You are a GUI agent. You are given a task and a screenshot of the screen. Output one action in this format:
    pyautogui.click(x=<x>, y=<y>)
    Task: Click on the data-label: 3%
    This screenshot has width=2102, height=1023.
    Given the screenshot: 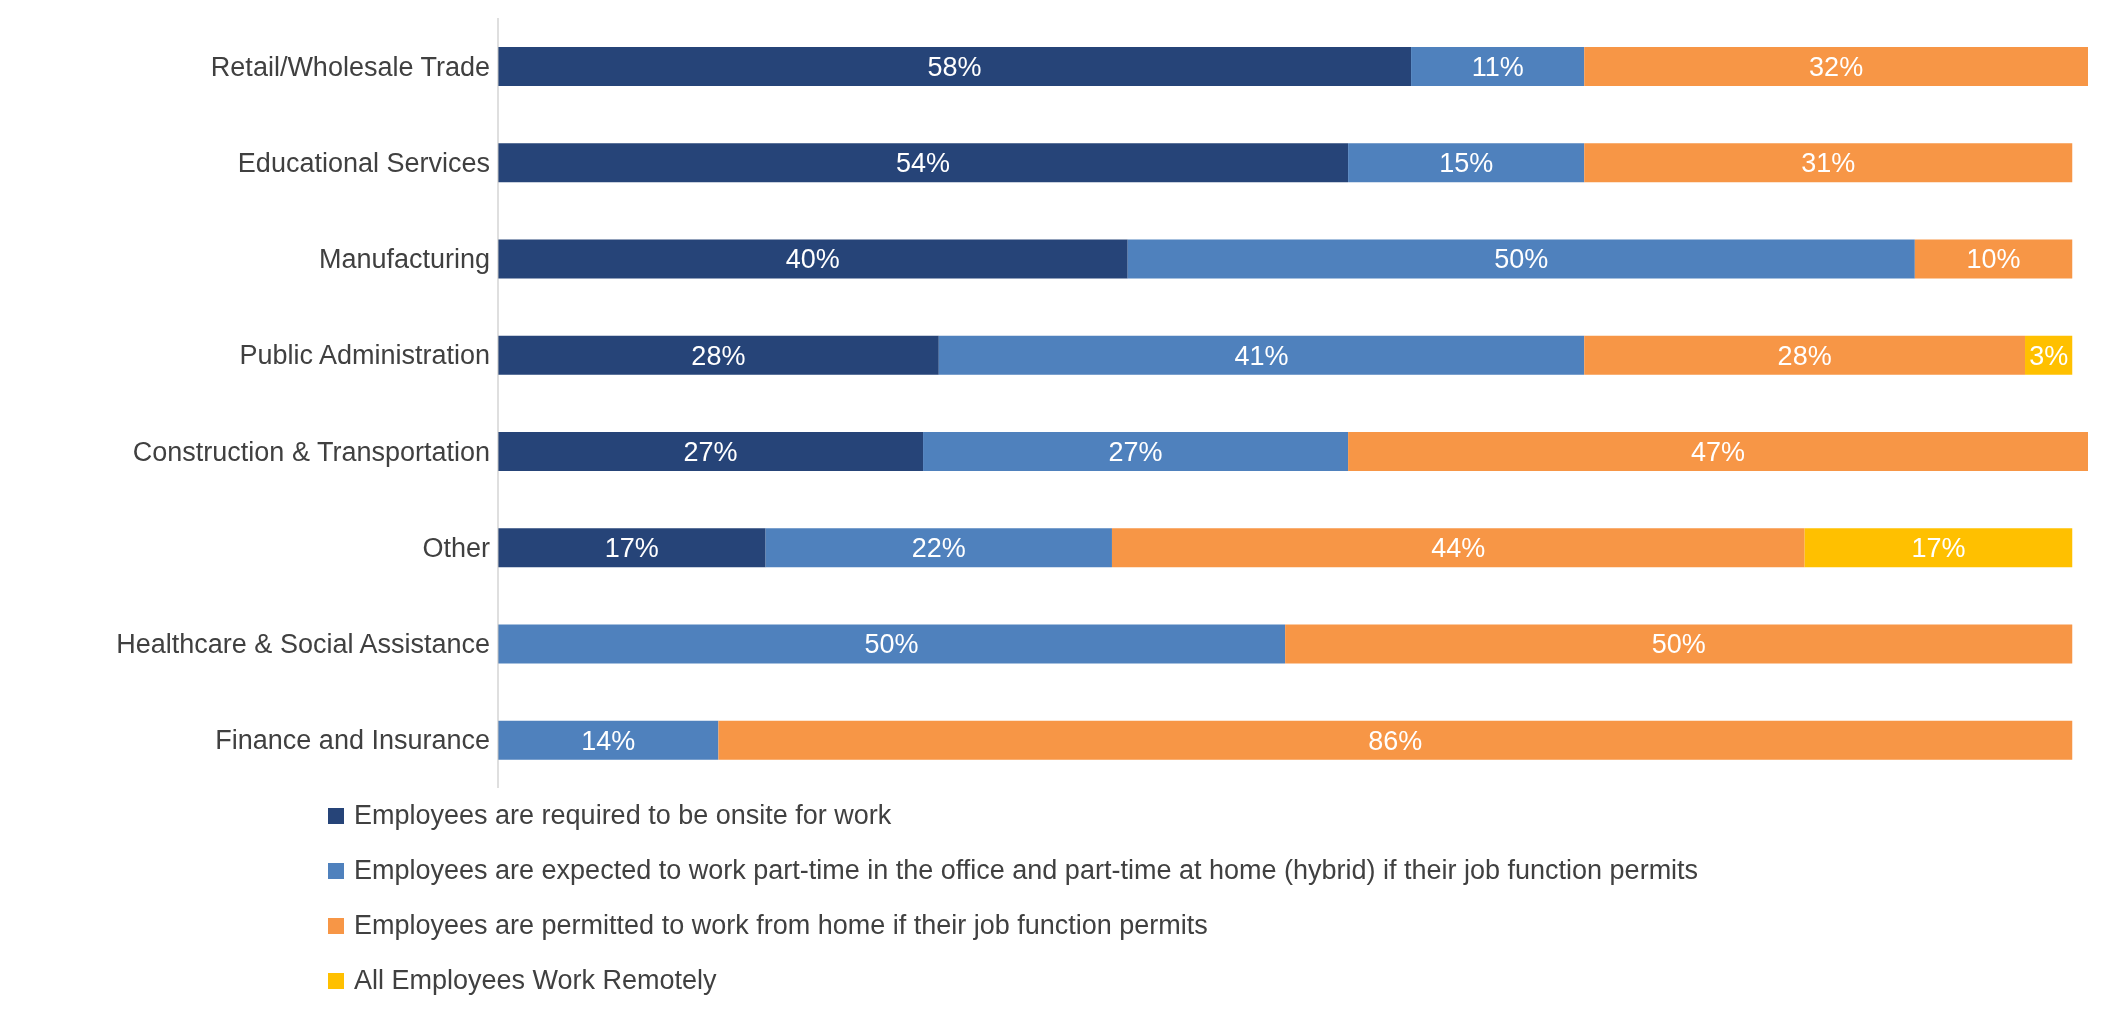 What is the action you would take?
    pyautogui.click(x=2049, y=355)
    